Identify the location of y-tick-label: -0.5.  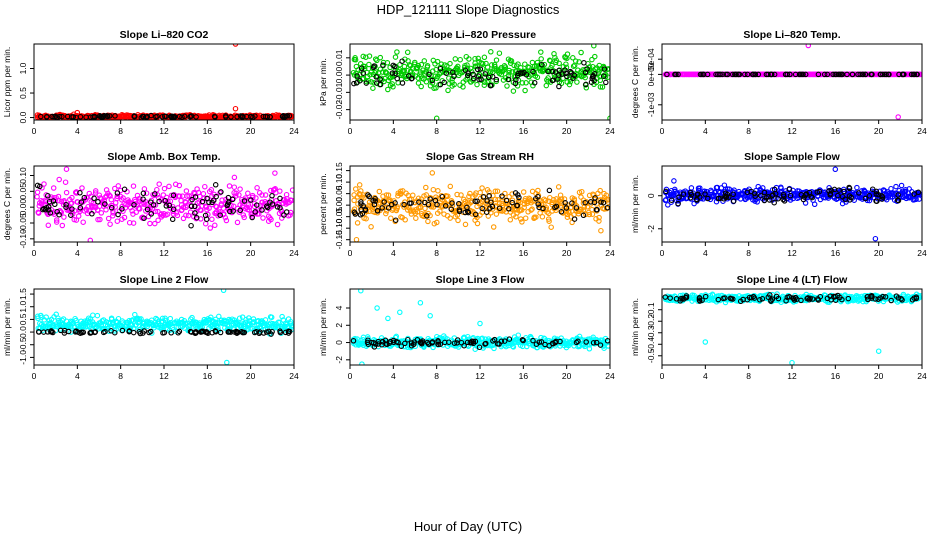
(651, 355).